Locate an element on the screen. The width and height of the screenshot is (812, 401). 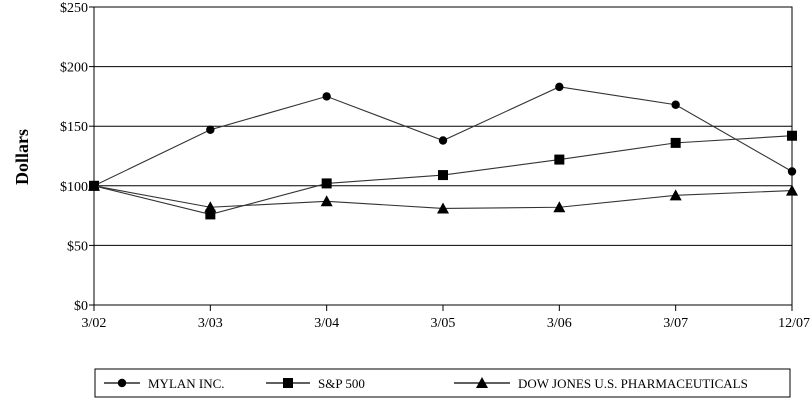
x-tick-label: 3/02 is located at coordinates (94, 323).